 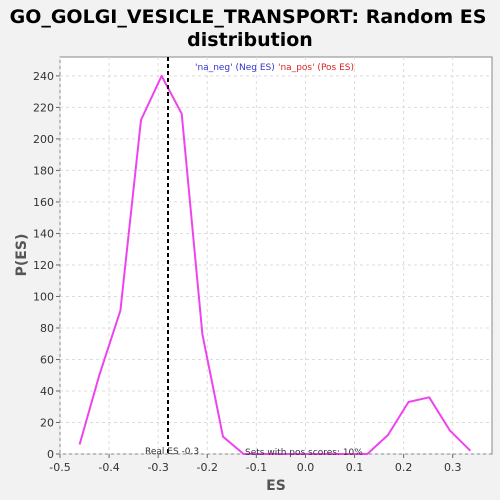 What do you see at coordinates (235, 68) in the screenshot?
I see `legend-entry-neg: 'na_neg' (Neg ES)` at bounding box center [235, 68].